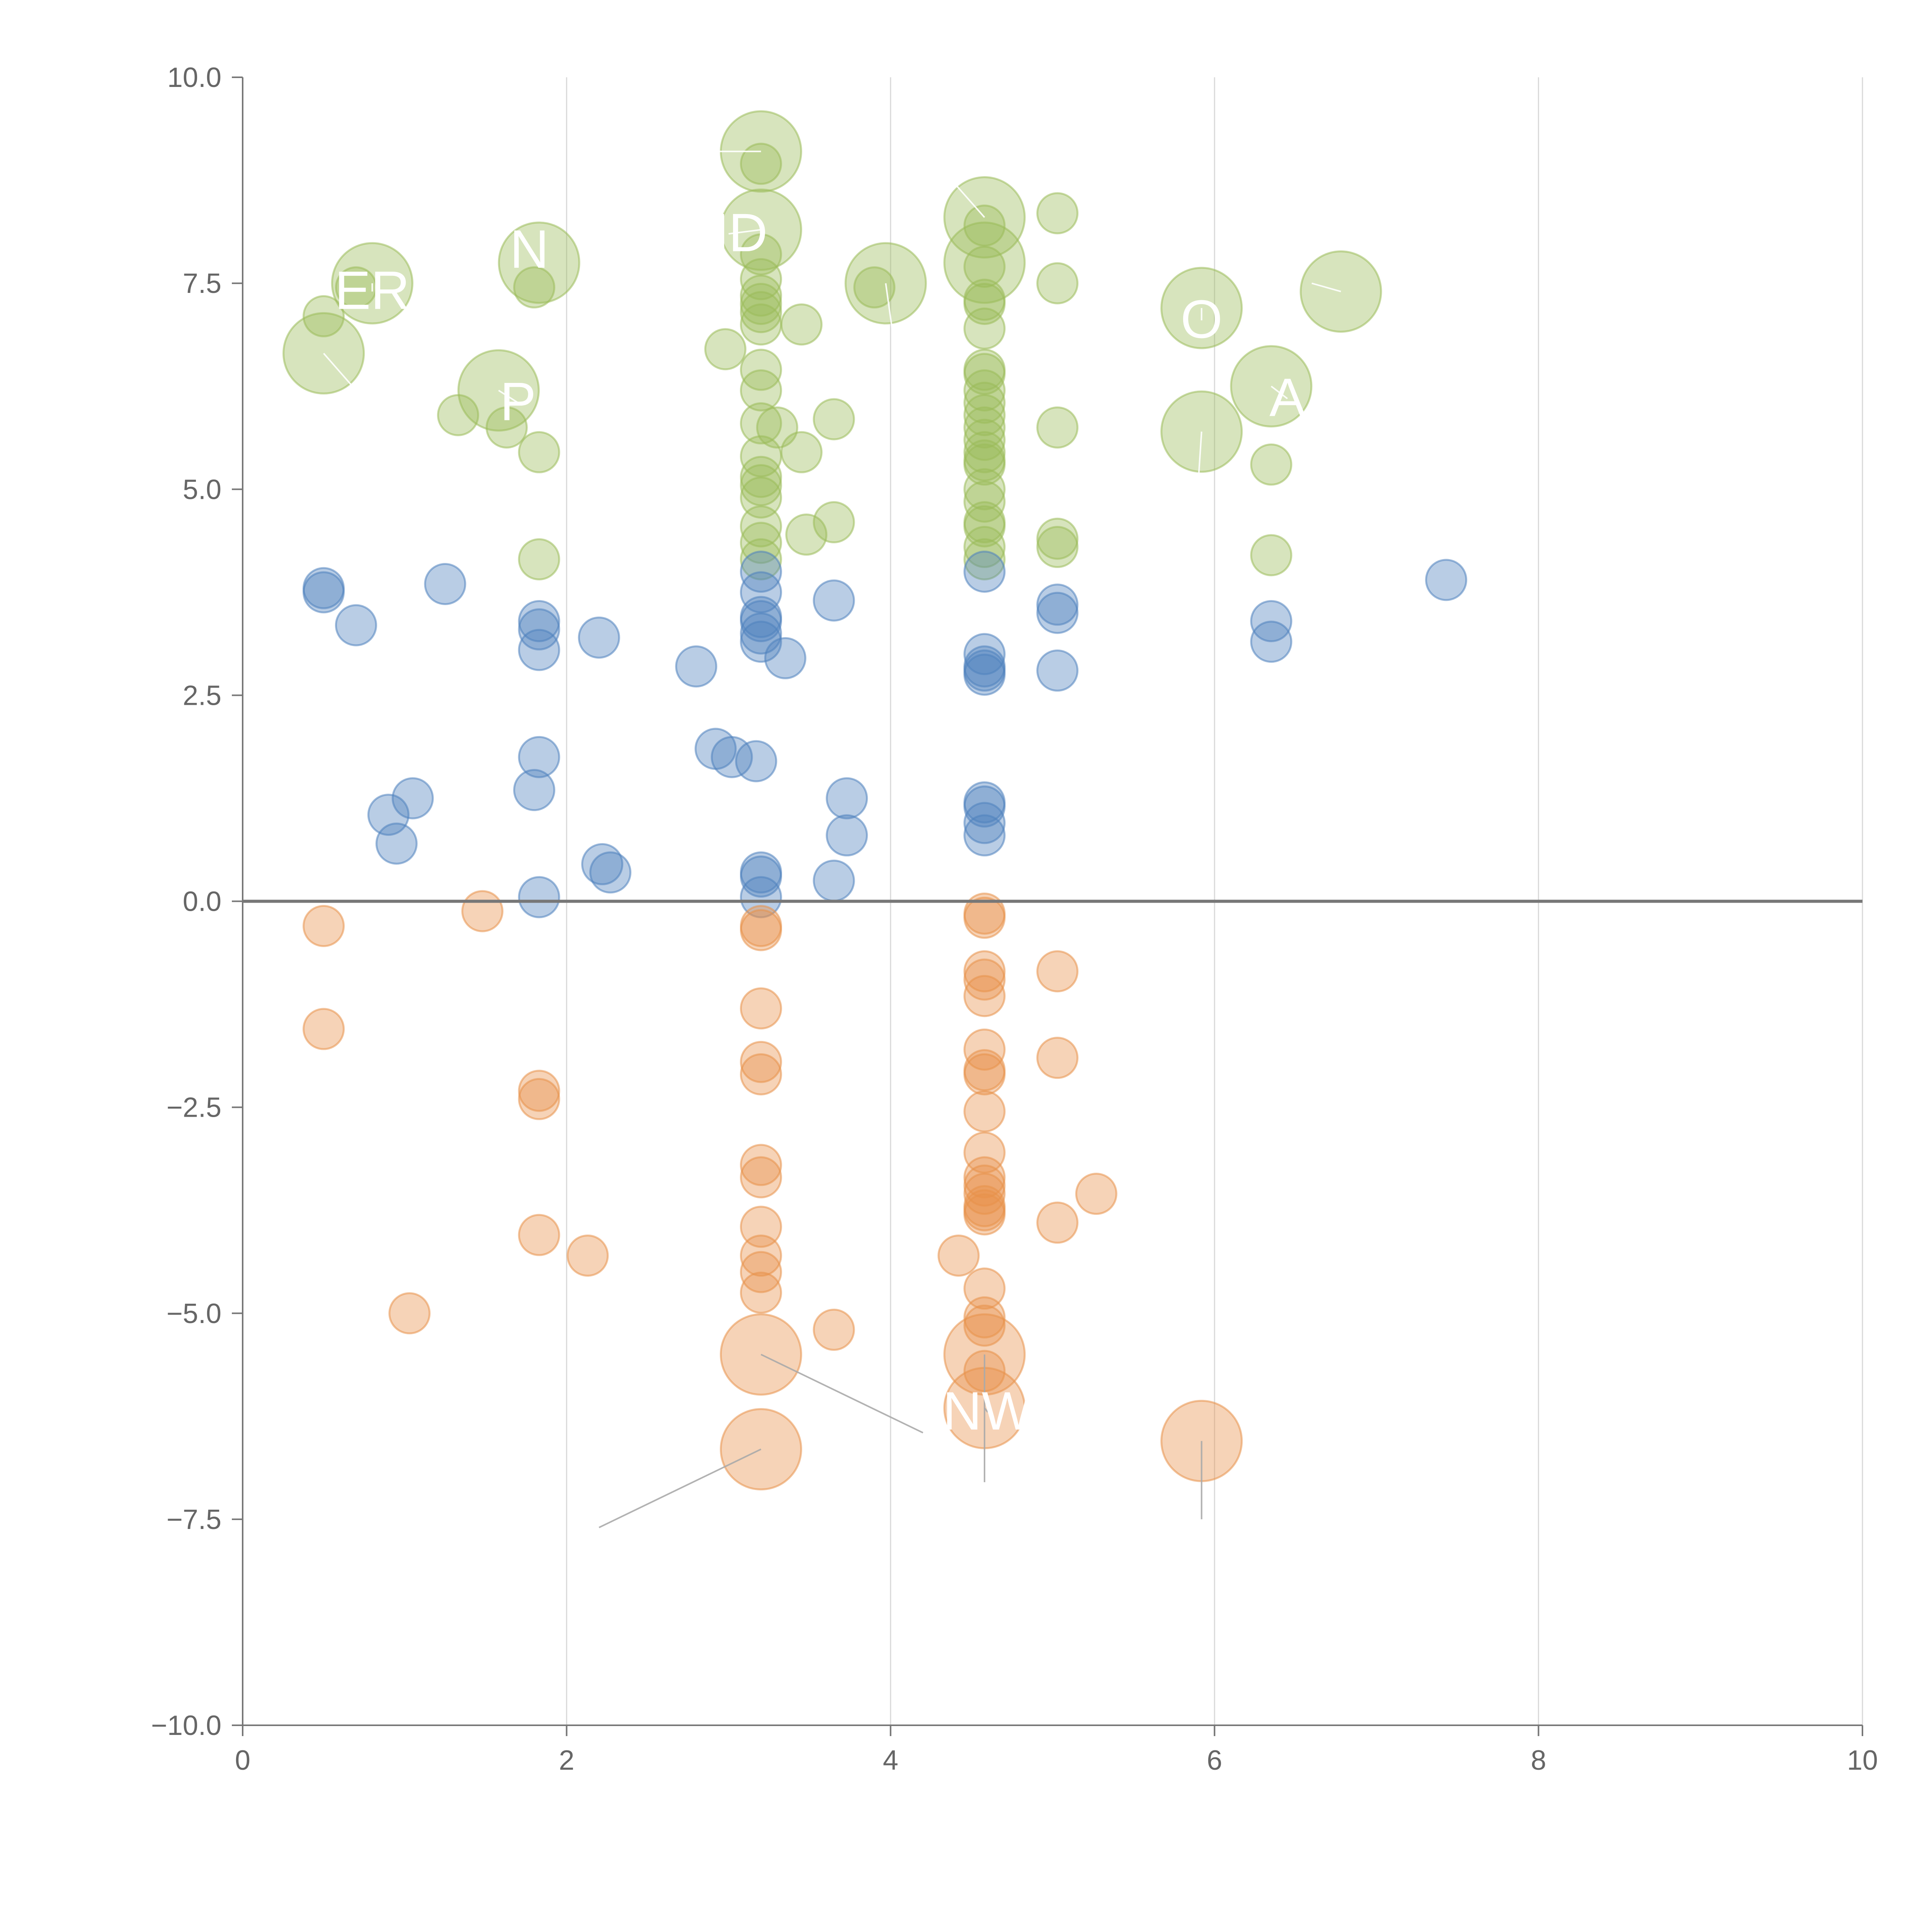  What do you see at coordinates (194, 1519) in the screenshot?
I see `y-tick-label: −7.5` at bounding box center [194, 1519].